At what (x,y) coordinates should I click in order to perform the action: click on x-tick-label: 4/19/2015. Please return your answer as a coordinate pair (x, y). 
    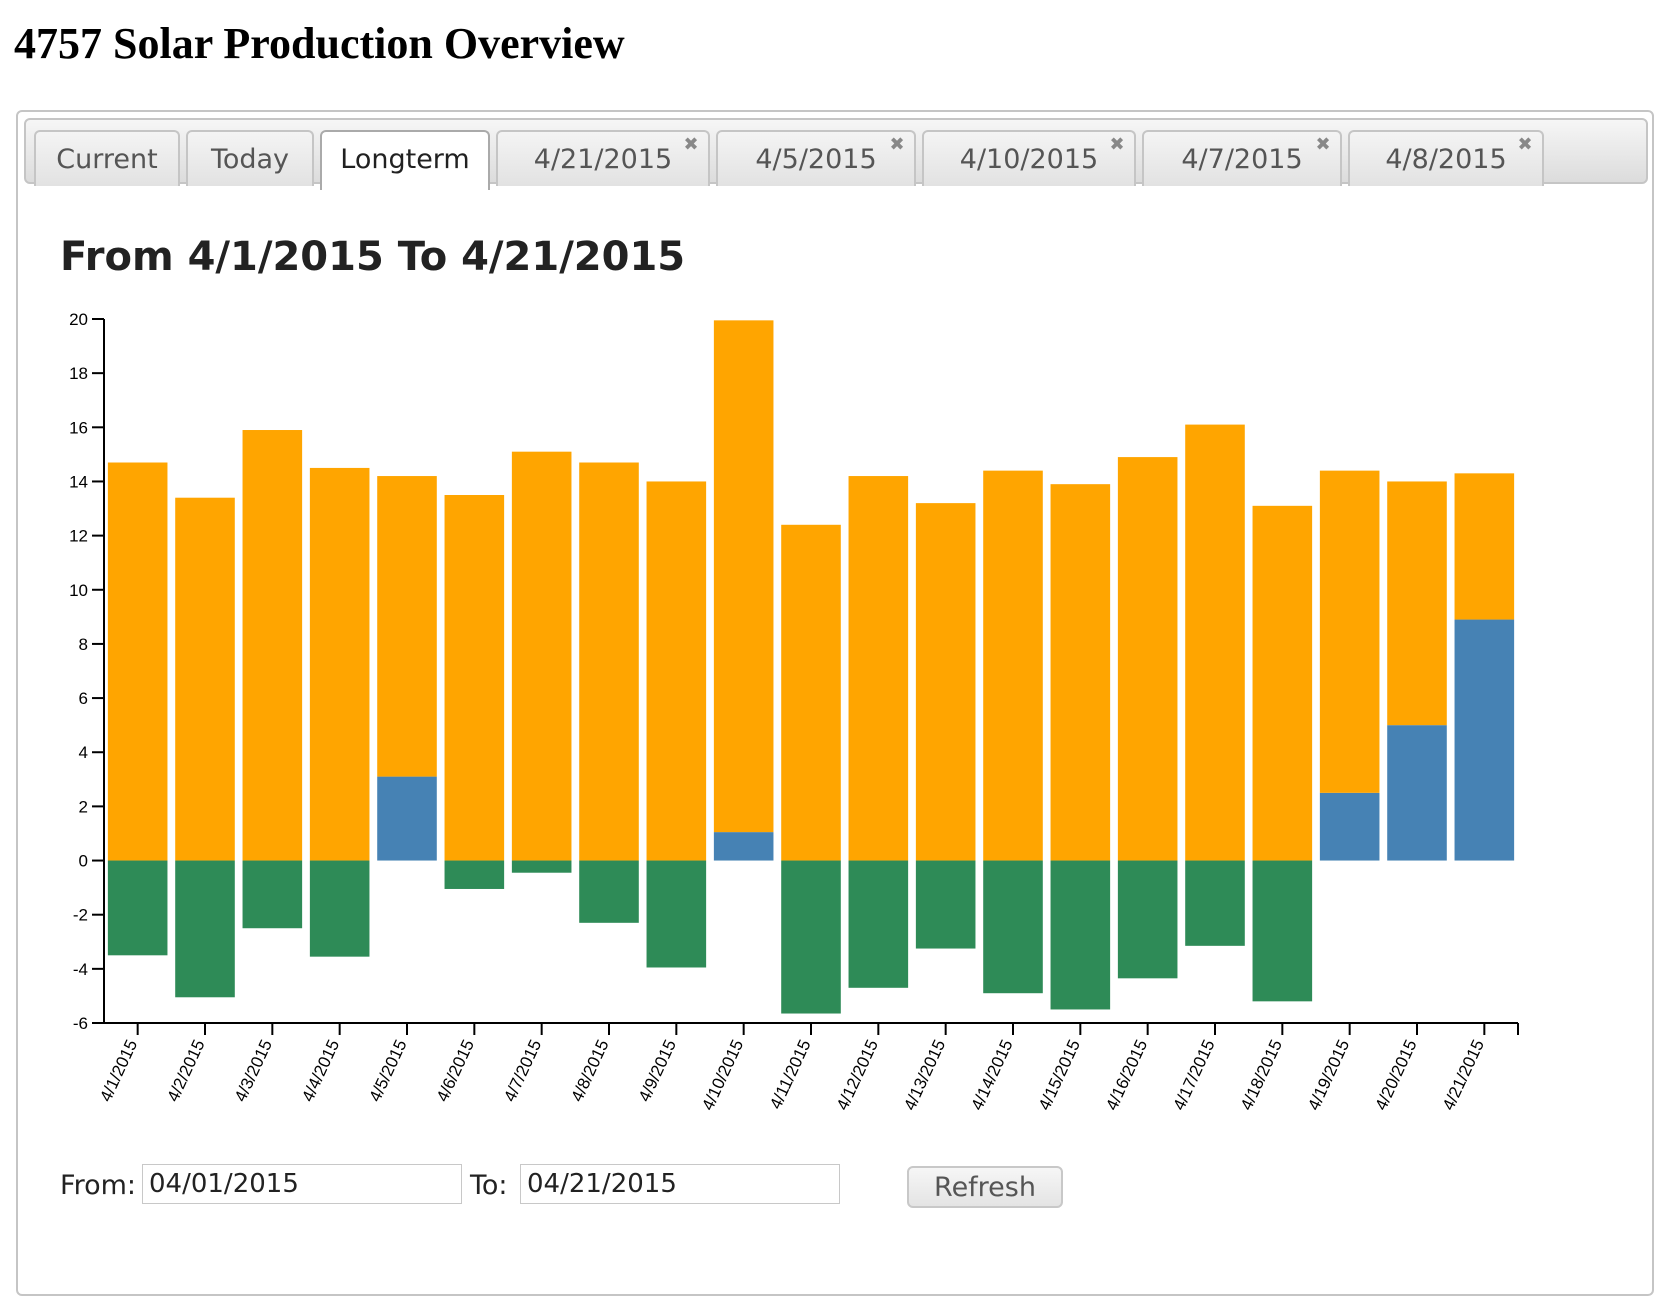
    Looking at the image, I should click on (1328, 1075).